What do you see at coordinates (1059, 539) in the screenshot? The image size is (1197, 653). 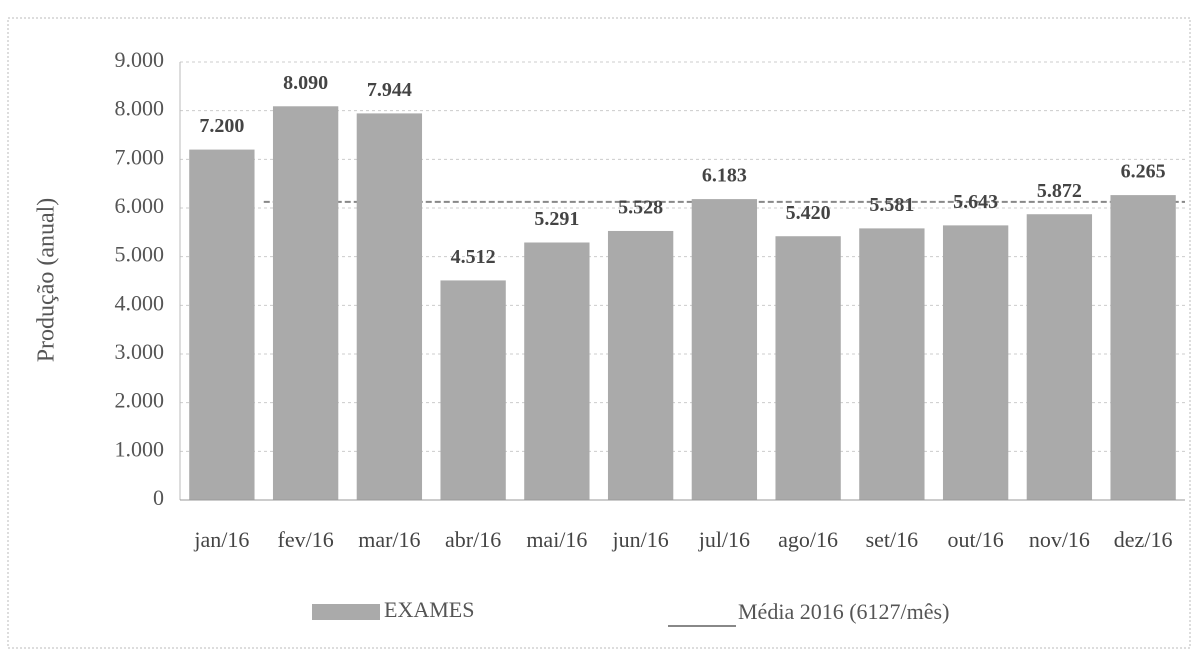 I see `x-tick-label: nov/16` at bounding box center [1059, 539].